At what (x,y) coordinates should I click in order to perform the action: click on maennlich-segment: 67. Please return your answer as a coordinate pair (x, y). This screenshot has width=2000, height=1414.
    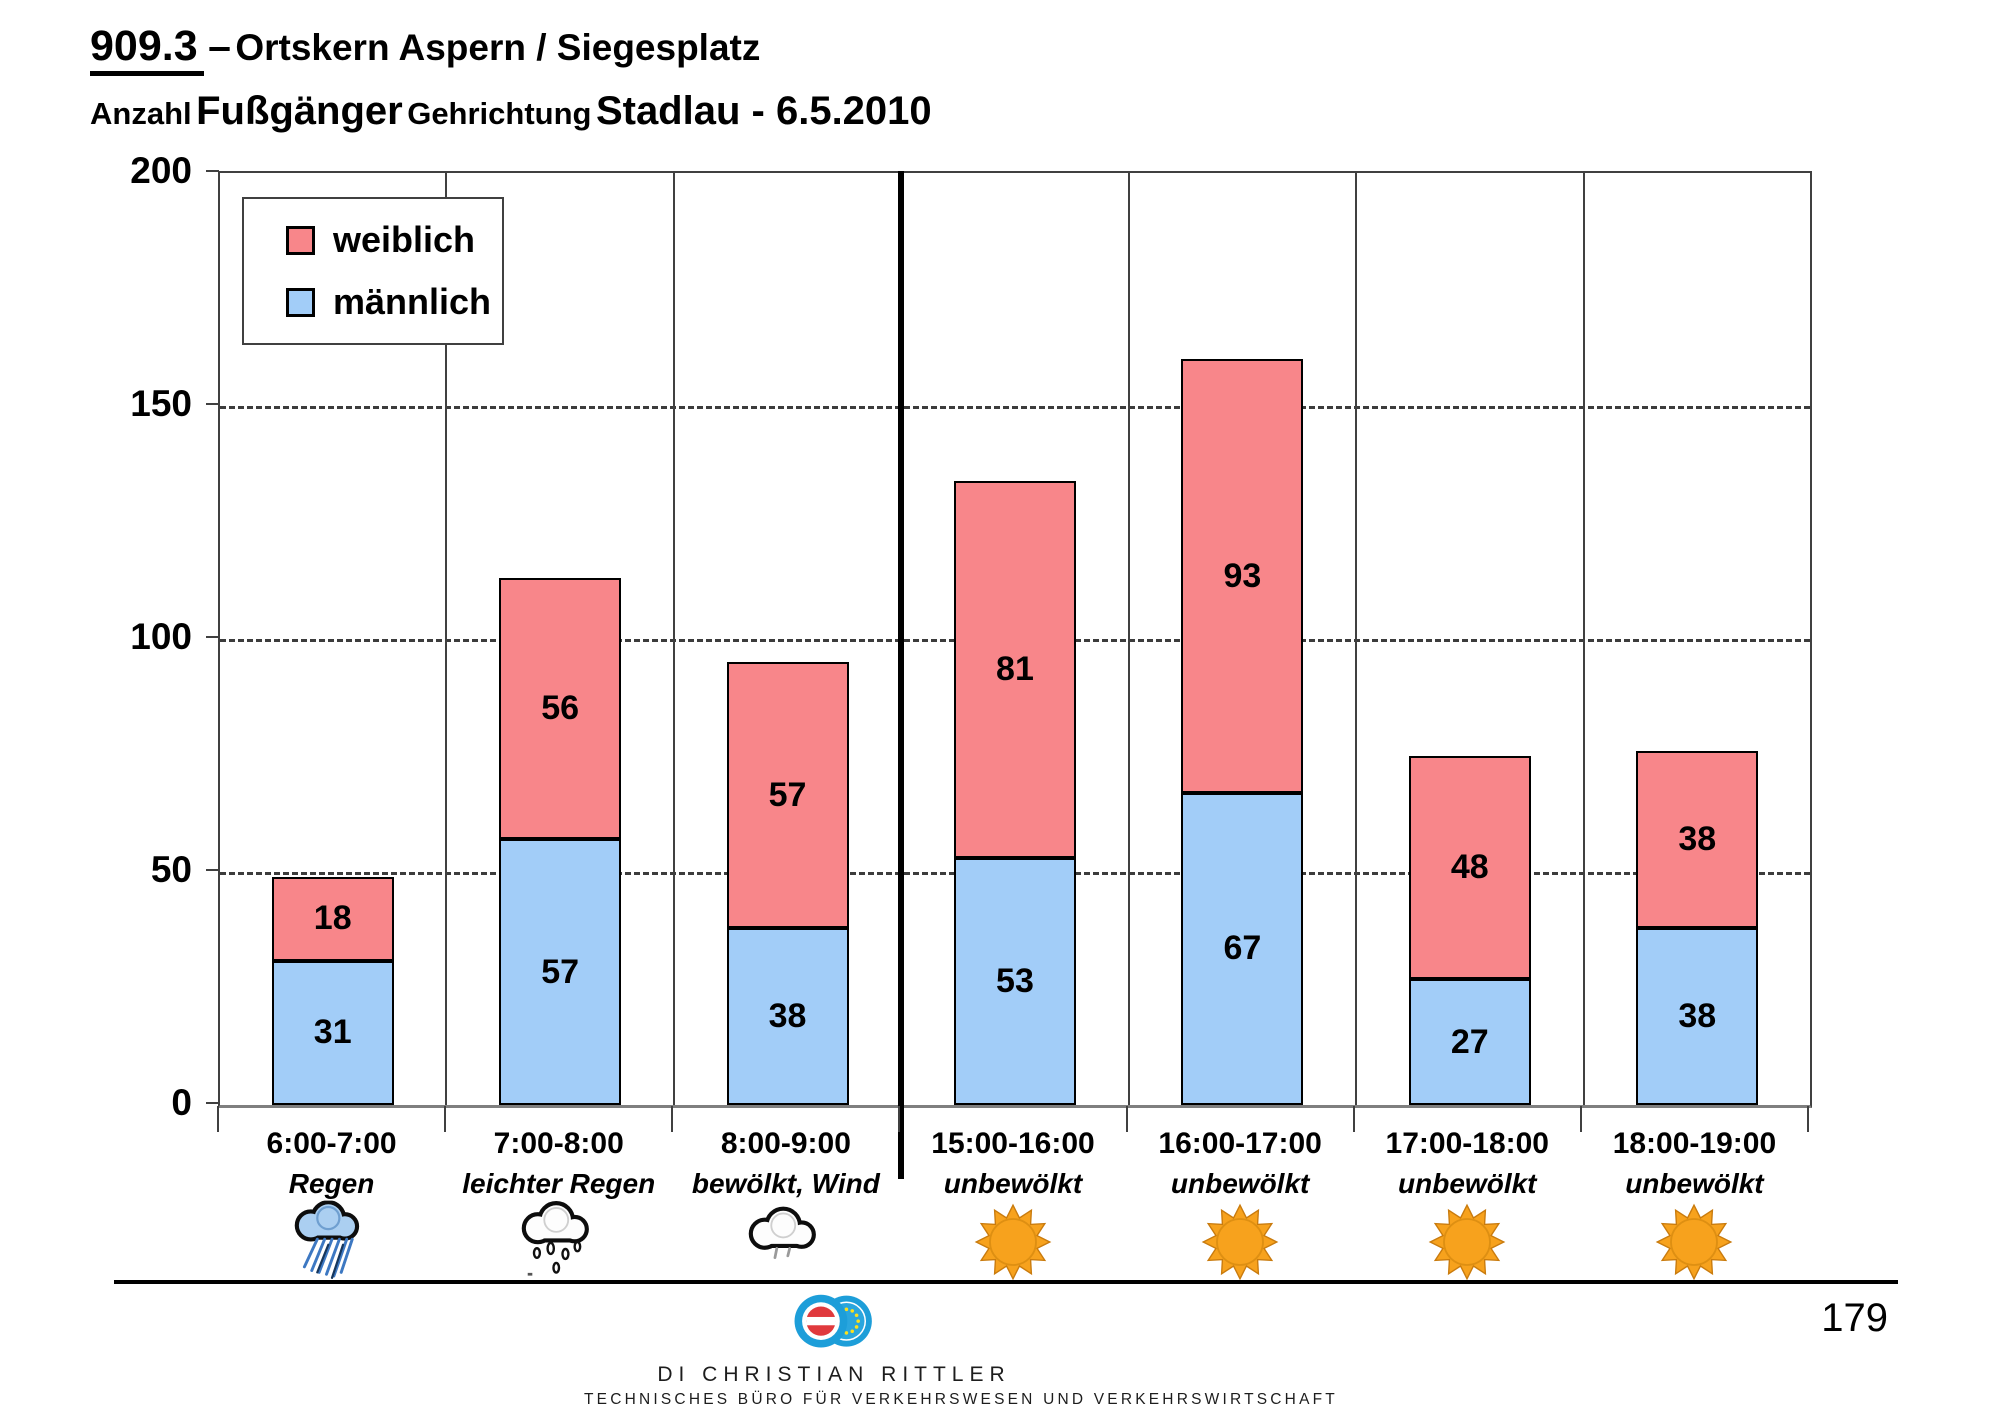
    Looking at the image, I should click on (1242, 948).